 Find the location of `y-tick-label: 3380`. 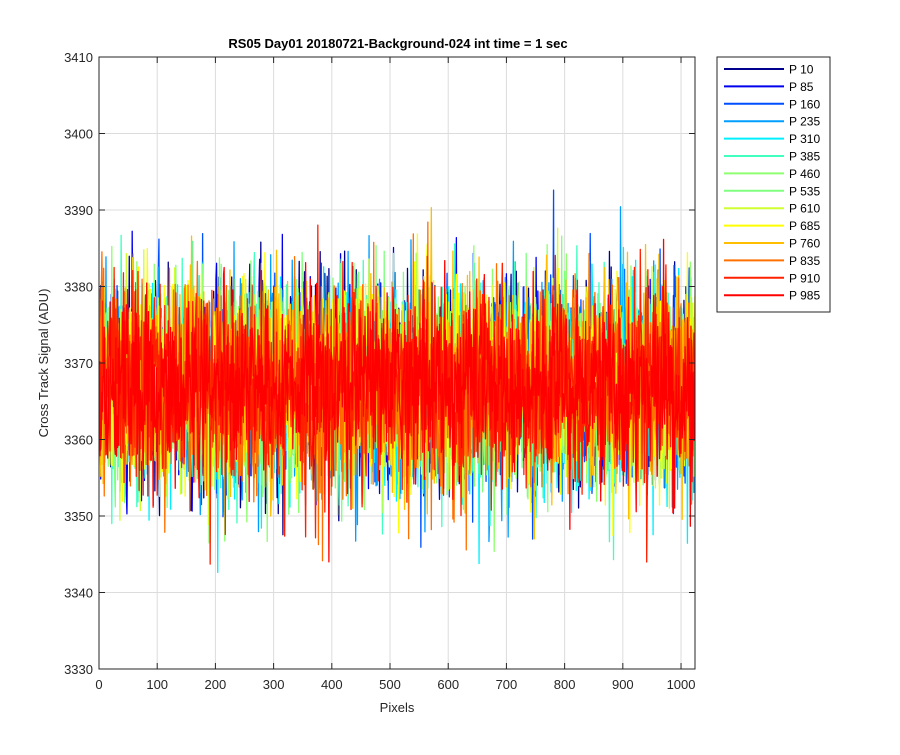

y-tick-label: 3380 is located at coordinates (78, 287).